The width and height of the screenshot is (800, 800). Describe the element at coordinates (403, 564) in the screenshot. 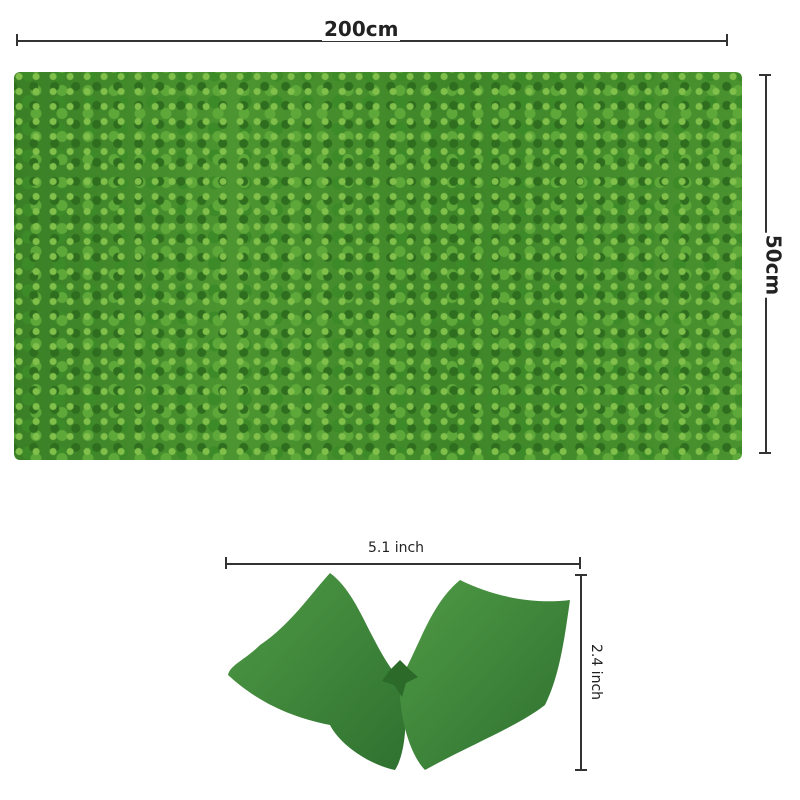

I see `leaf-width-line` at that location.